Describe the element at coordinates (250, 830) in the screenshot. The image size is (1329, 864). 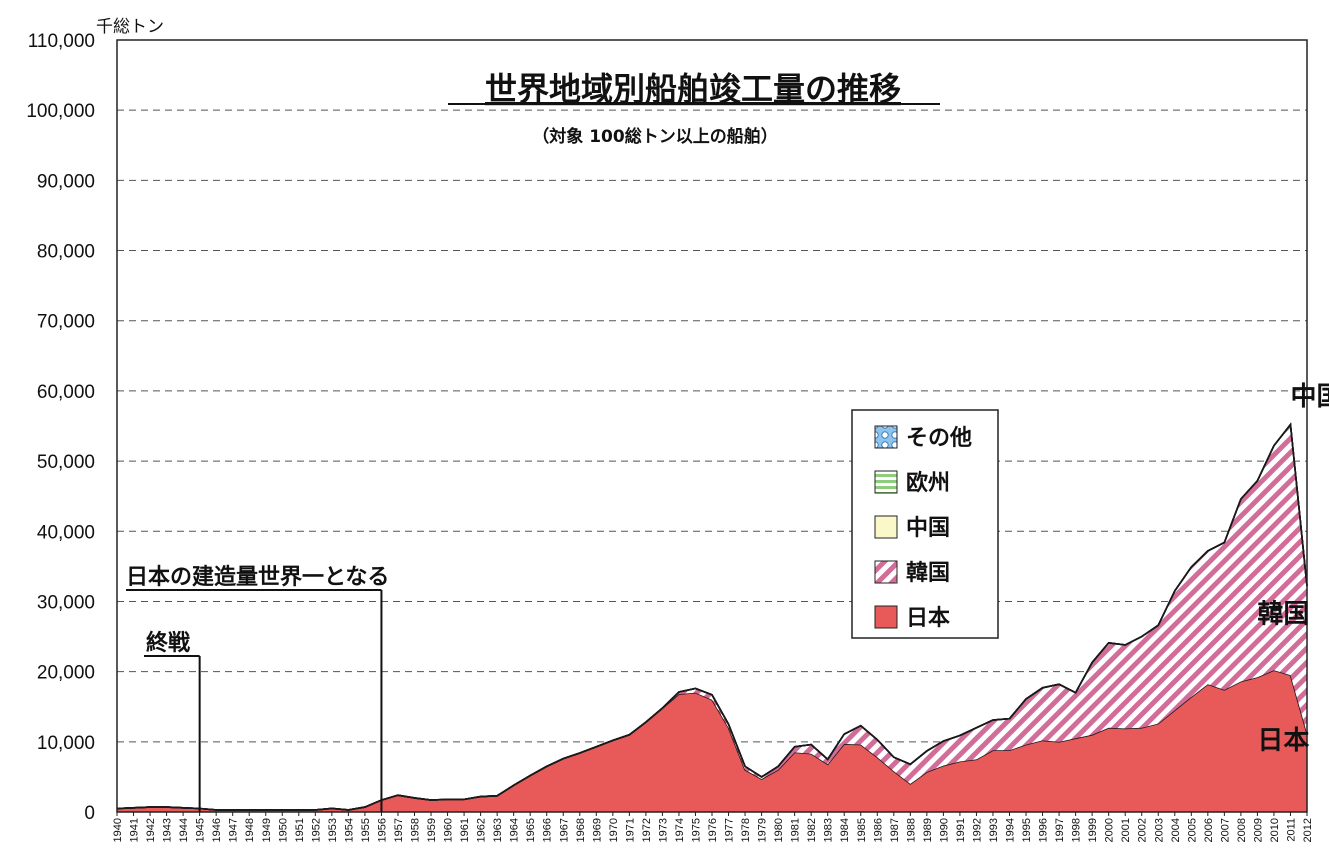
I see `x-tick-label: 1948` at that location.